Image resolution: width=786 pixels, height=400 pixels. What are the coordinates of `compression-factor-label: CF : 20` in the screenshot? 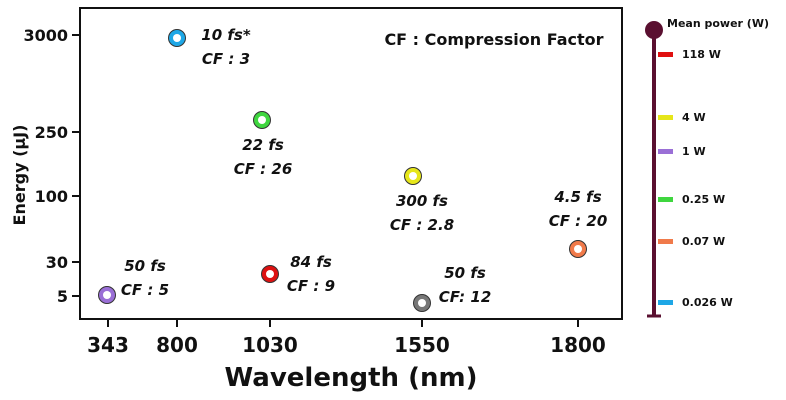 It's located at (578, 221).